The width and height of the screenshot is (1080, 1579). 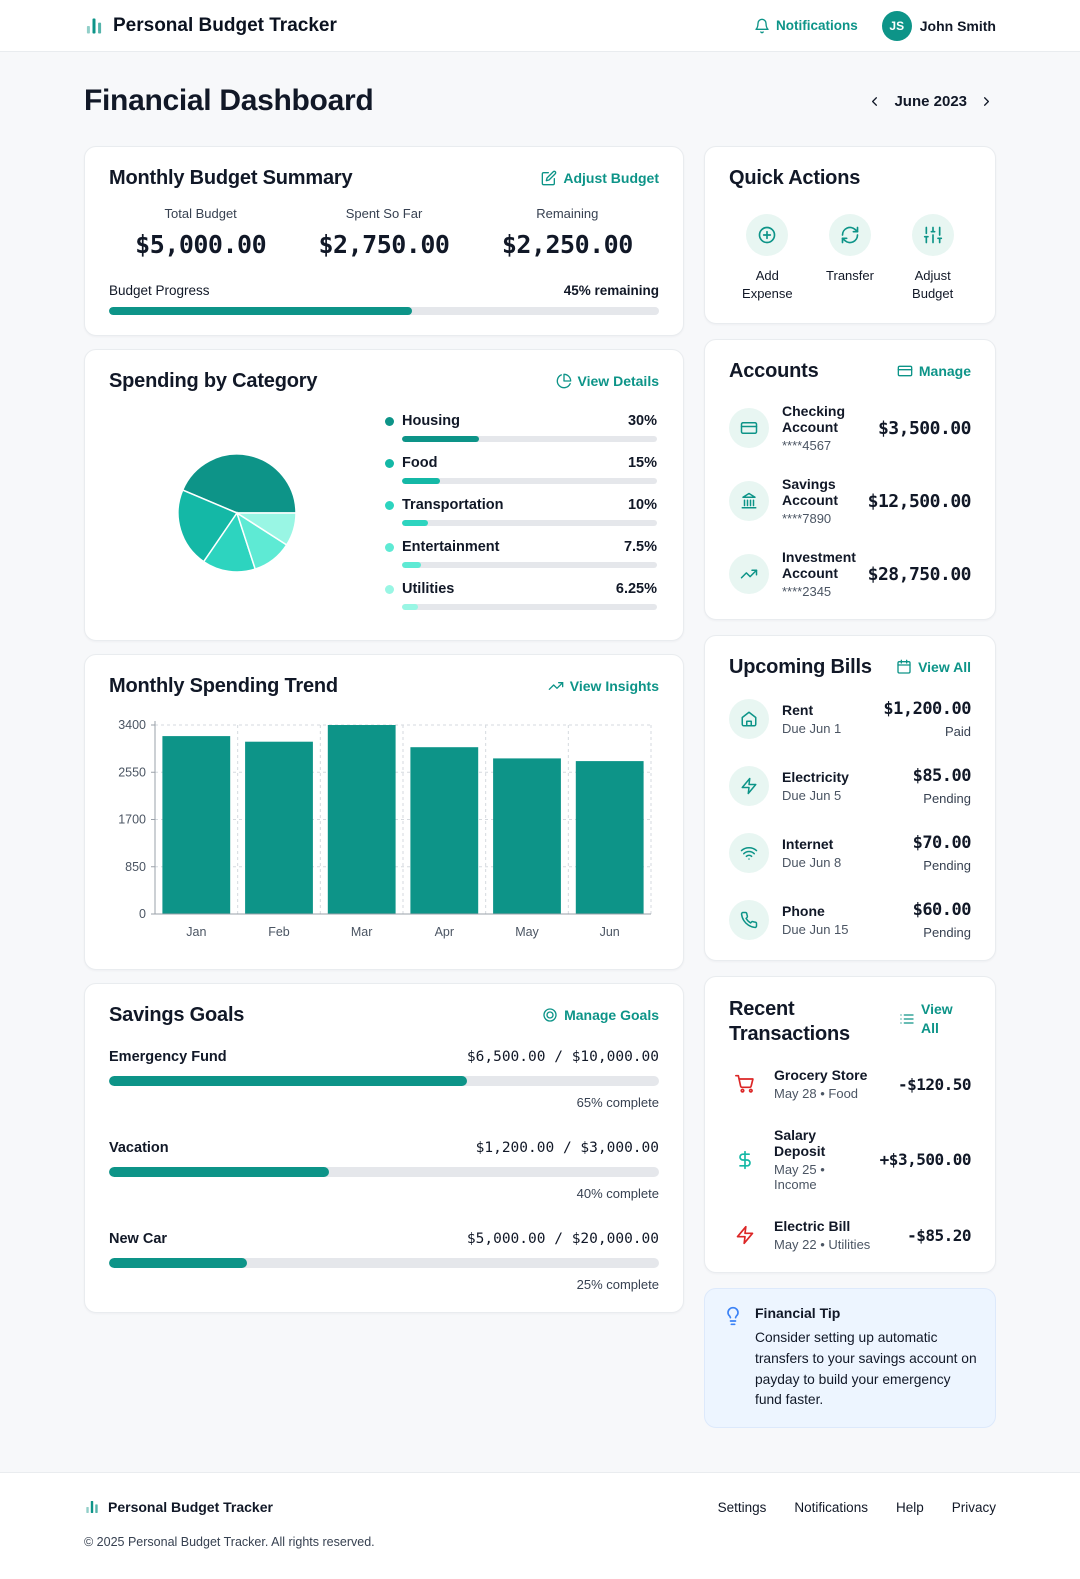 I want to click on account-balance: $28,750.00, so click(x=919, y=574).